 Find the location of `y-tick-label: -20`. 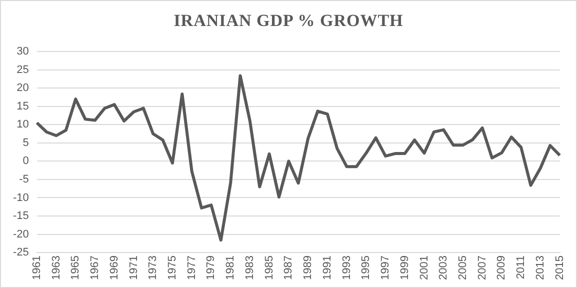

y-tick-label: -20 is located at coordinates (20, 234).